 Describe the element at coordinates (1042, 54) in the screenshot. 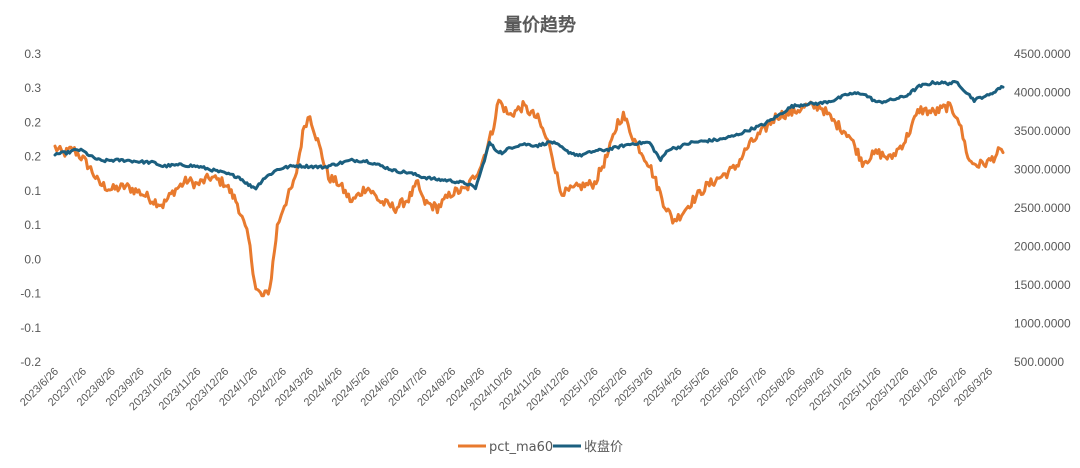

I see `y-right-tick-label: 4500.0000` at that location.